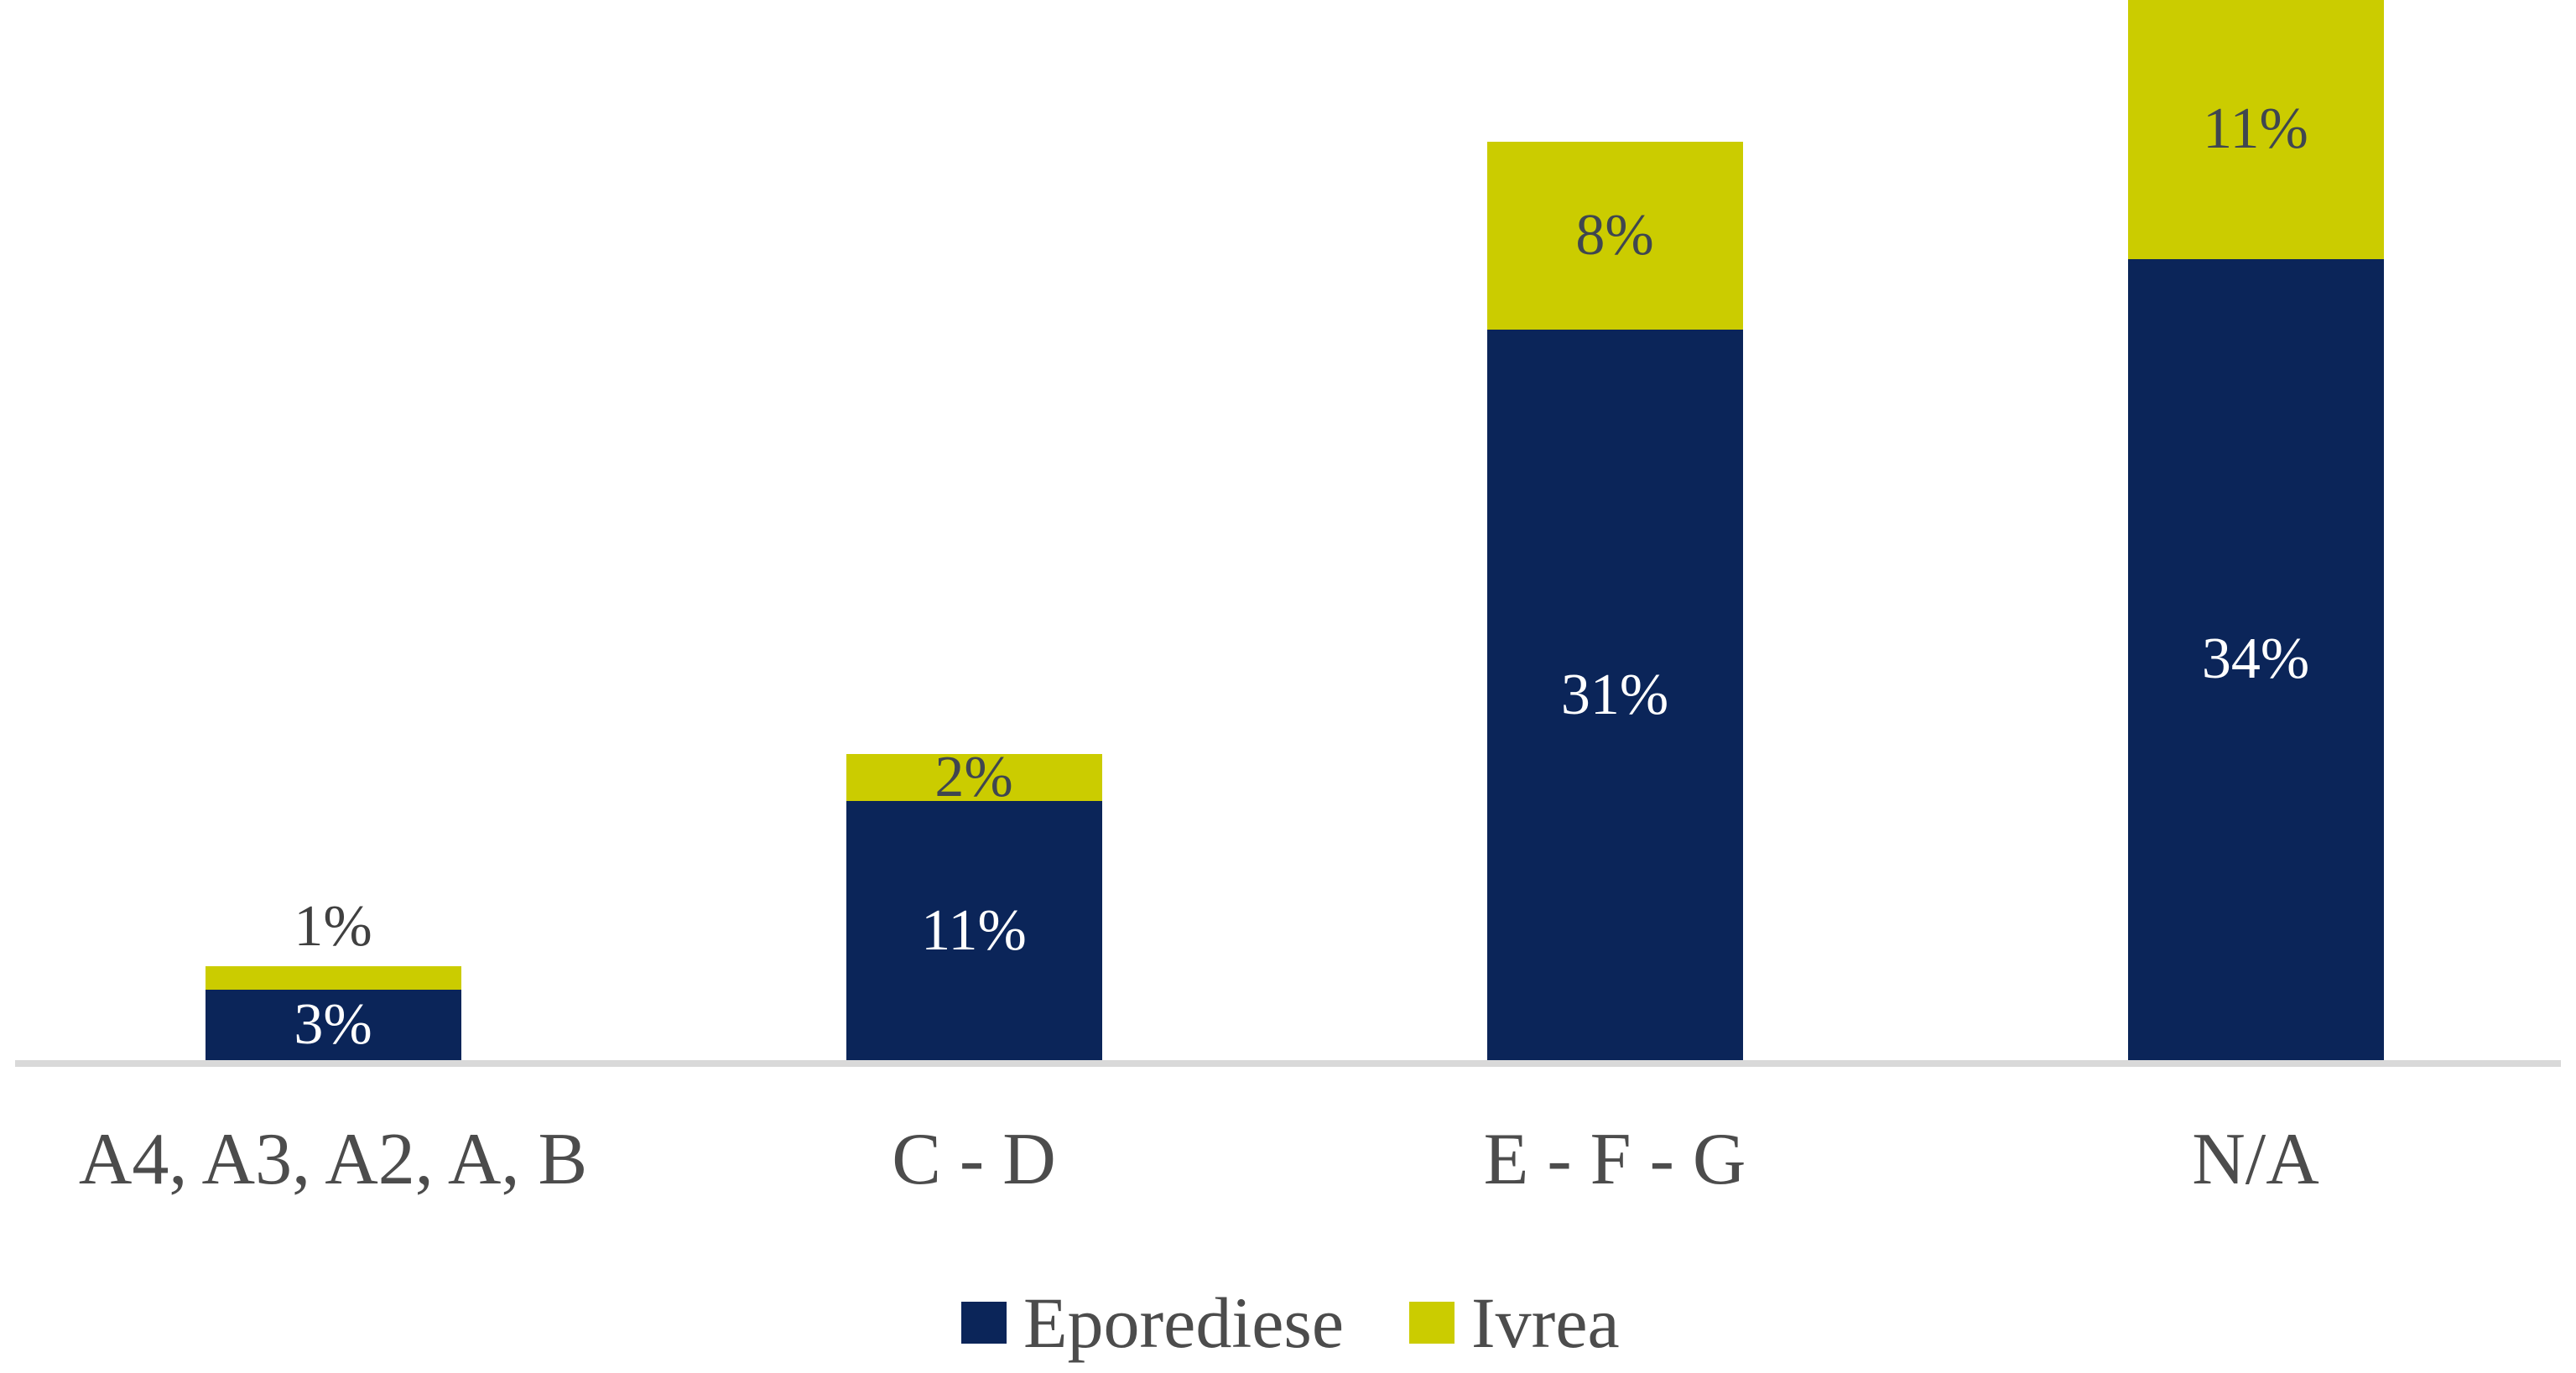 This screenshot has width=2576, height=1373. I want to click on legend-item-eporediese: Eporediese, so click(1152, 1323).